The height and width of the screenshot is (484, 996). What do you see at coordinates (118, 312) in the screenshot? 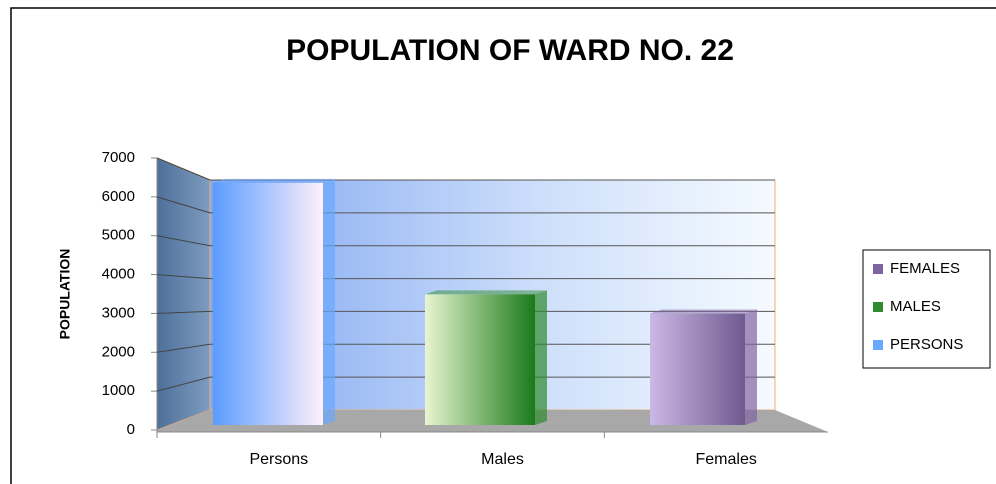
I see `y-tick-label: 3000` at bounding box center [118, 312].